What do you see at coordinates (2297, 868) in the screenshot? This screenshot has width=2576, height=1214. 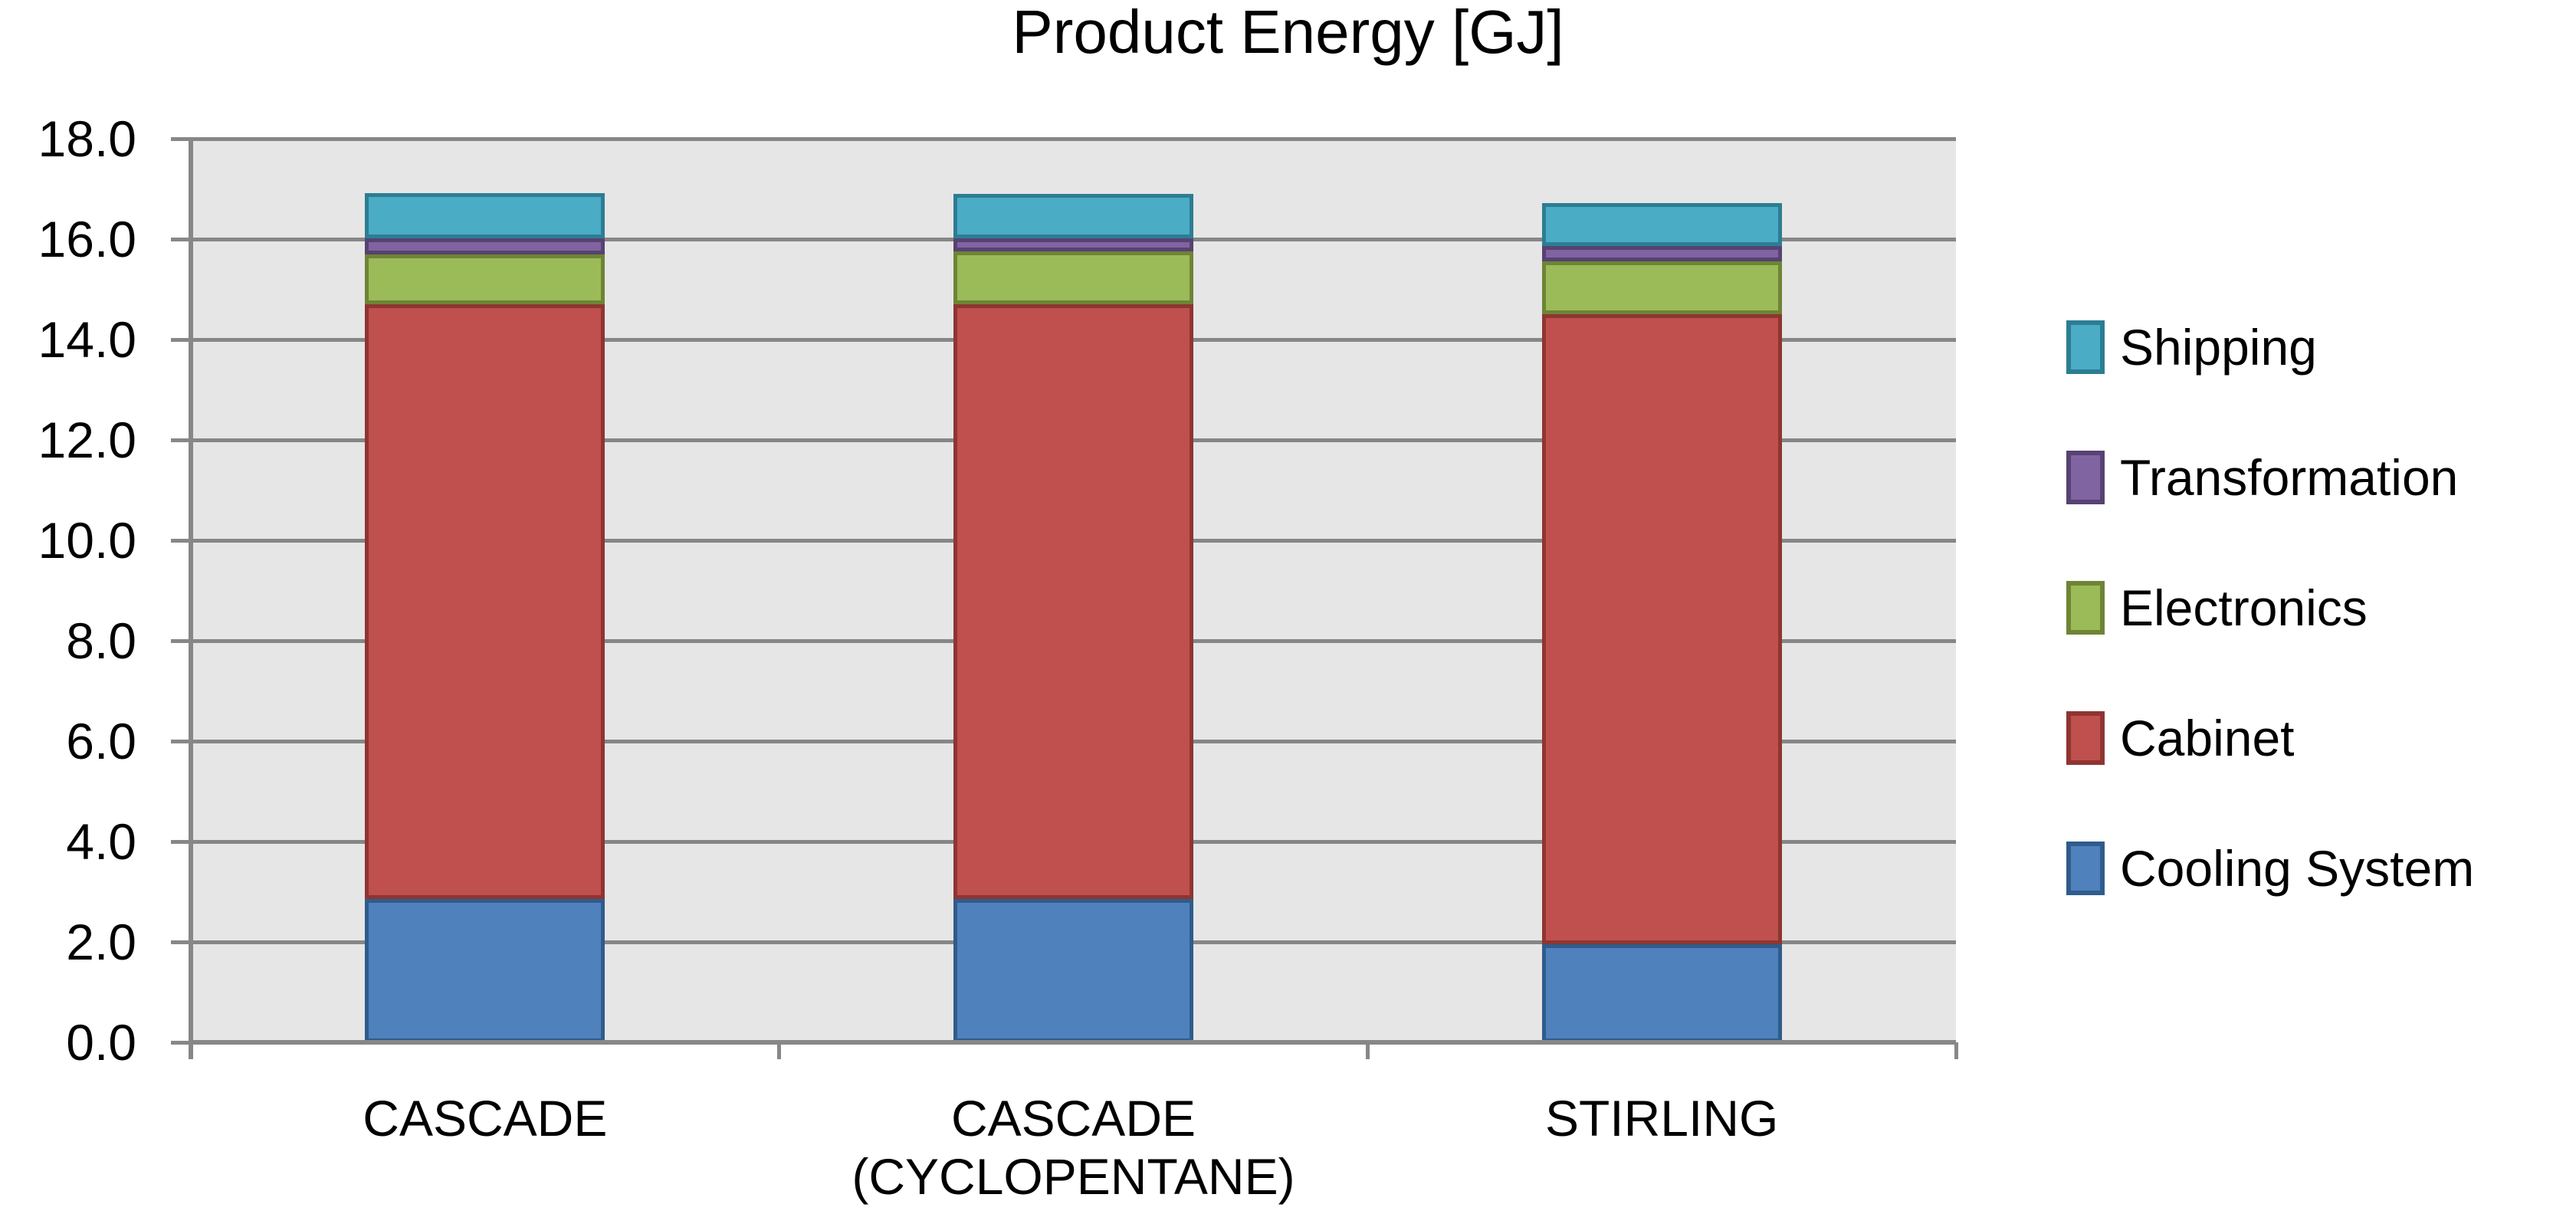 I see `legend-label: Cooling System` at bounding box center [2297, 868].